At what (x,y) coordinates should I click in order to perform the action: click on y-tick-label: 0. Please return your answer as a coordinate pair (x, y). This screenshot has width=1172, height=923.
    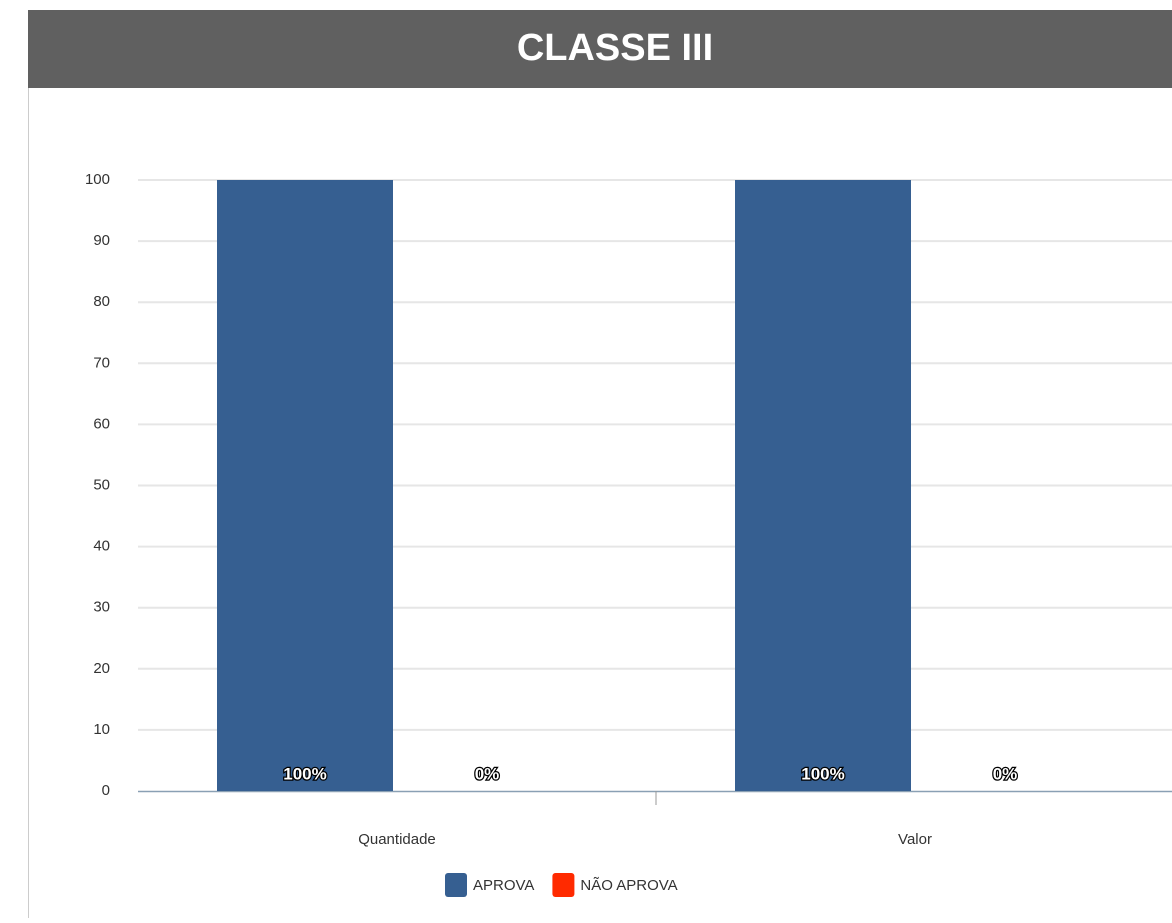
    Looking at the image, I should click on (106, 790).